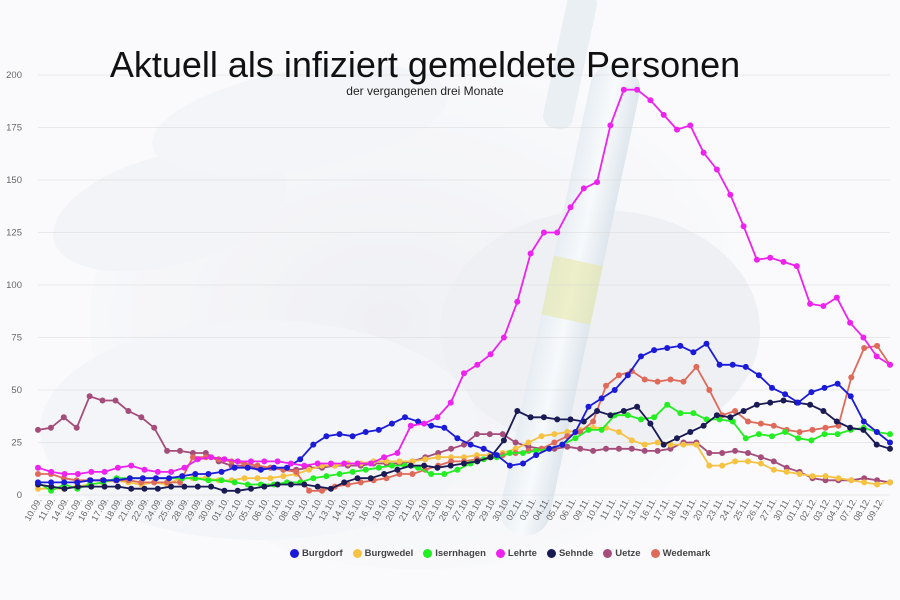 The width and height of the screenshot is (900, 600). I want to click on y-tick-label: 175, so click(14, 128).